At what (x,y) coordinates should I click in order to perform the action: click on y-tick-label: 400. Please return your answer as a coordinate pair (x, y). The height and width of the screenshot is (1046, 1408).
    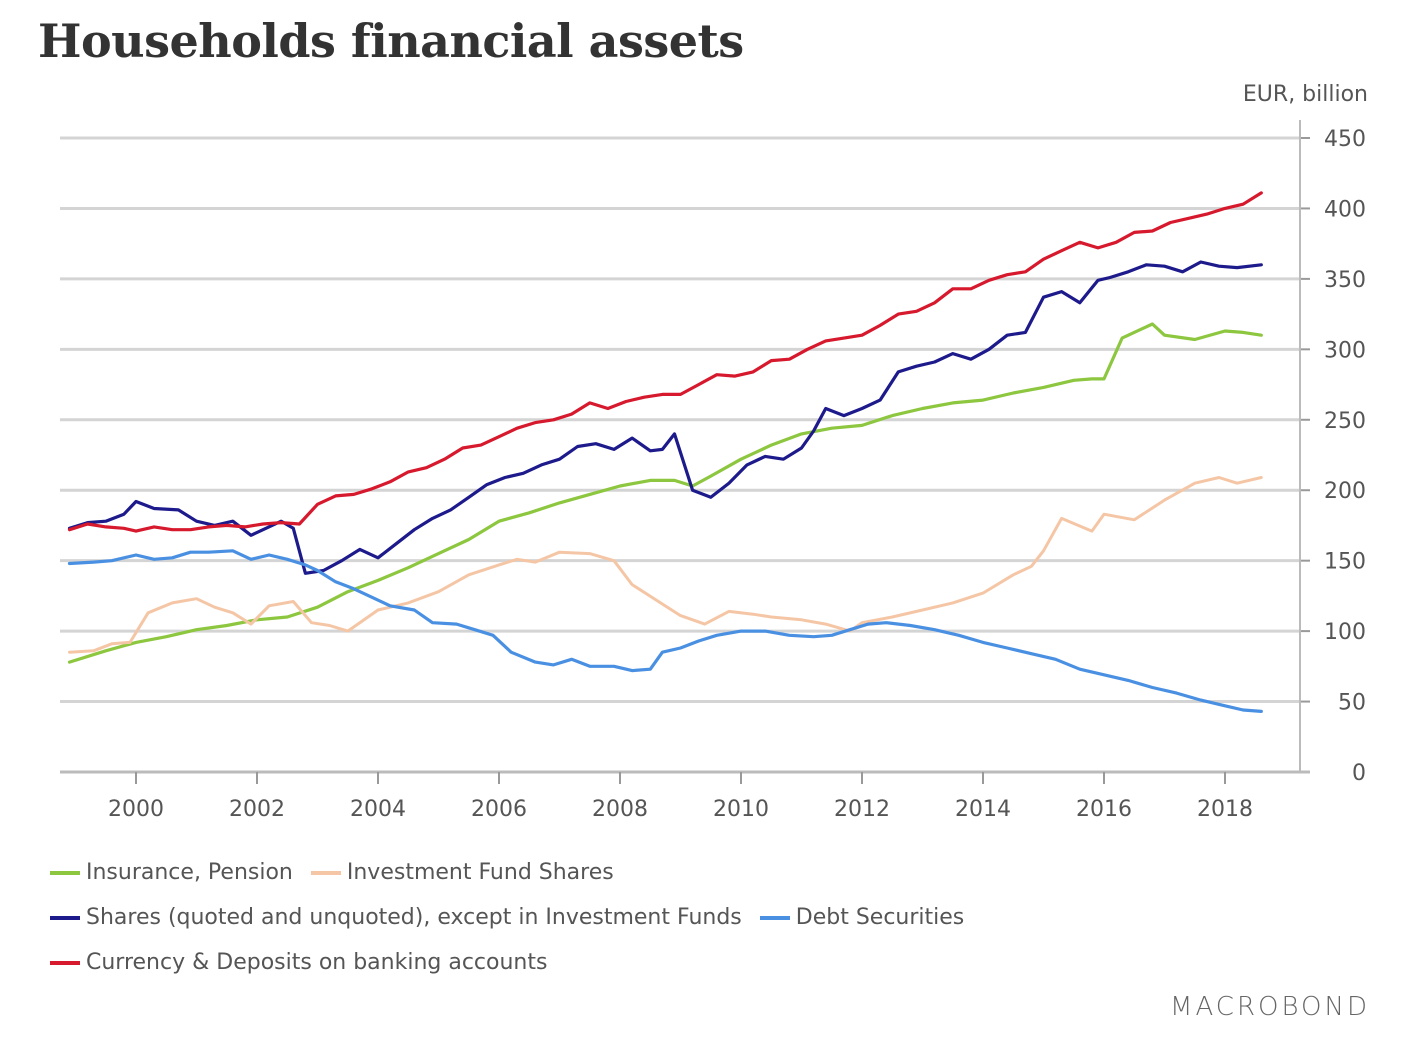
    Looking at the image, I should click on (1345, 209).